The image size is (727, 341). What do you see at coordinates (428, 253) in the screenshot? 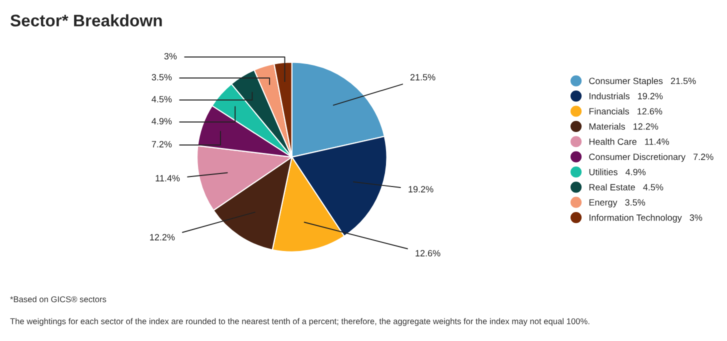
I see `data-label: 12.6%` at bounding box center [428, 253].